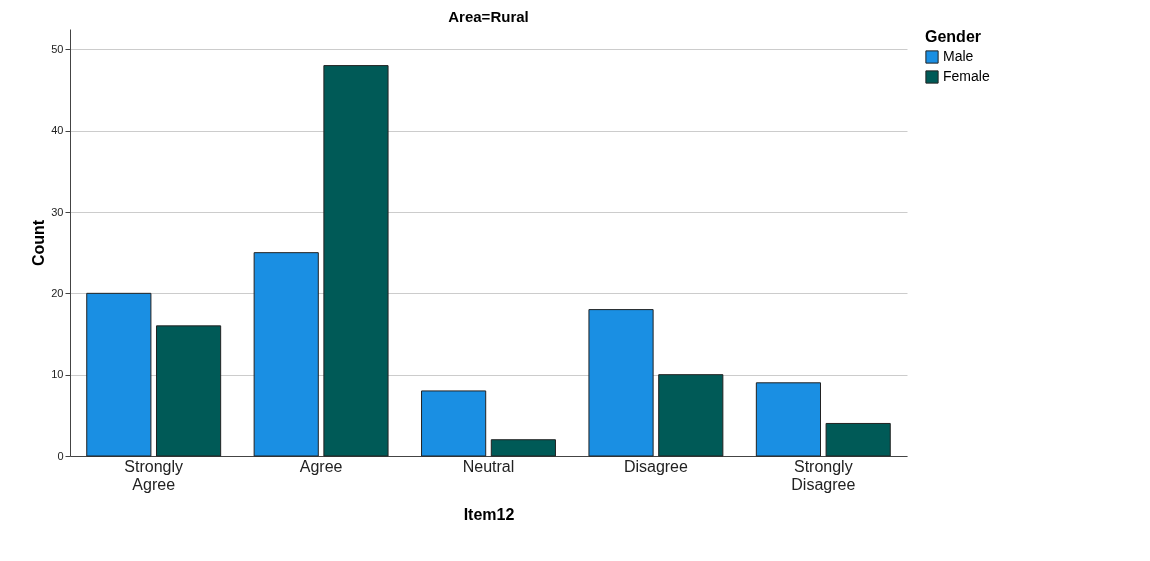 Image resolution: width=1150 pixels, height=561 pixels. Describe the element at coordinates (39, 243) in the screenshot. I see `y-axis-title: Count` at that location.